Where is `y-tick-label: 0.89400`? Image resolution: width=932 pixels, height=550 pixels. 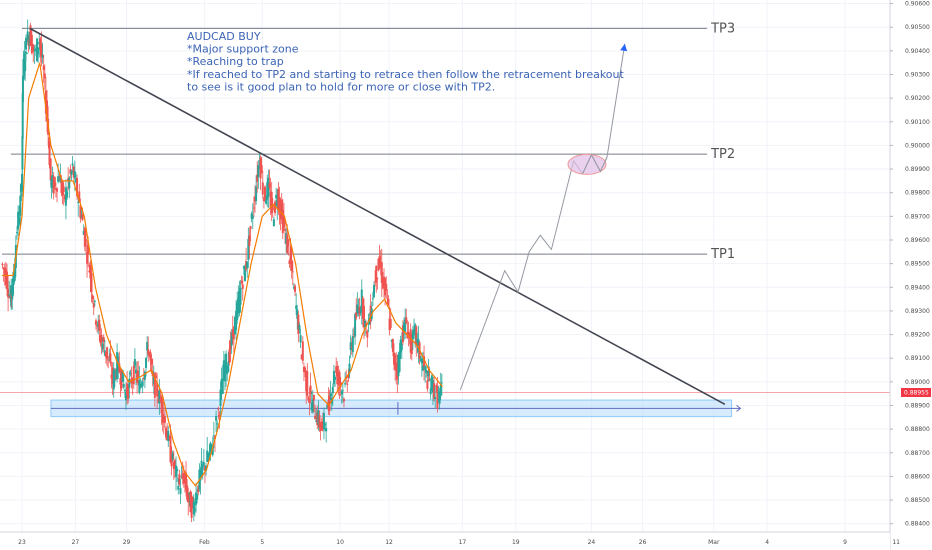
y-tick-label: 0.89400 is located at coordinates (917, 287).